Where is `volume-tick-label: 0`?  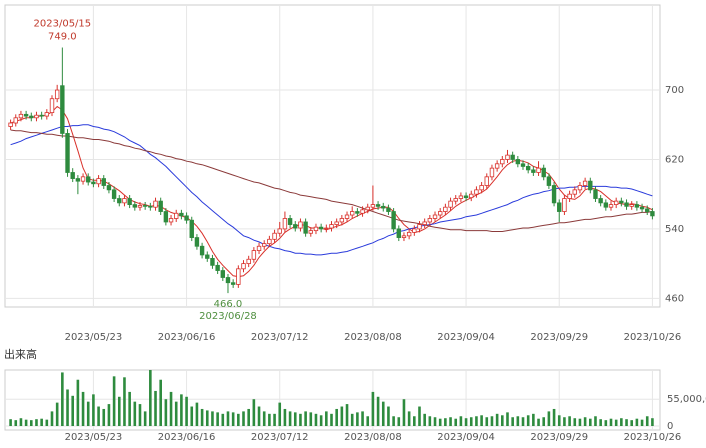
volume-tick-label: 0 is located at coordinates (670, 426).